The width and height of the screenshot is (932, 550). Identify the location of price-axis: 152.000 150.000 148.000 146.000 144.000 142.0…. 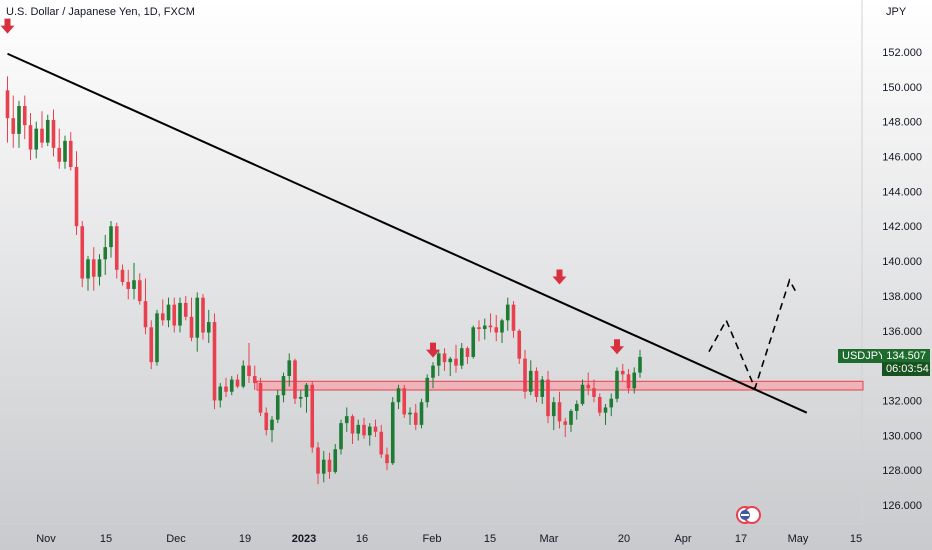
(902, 279).